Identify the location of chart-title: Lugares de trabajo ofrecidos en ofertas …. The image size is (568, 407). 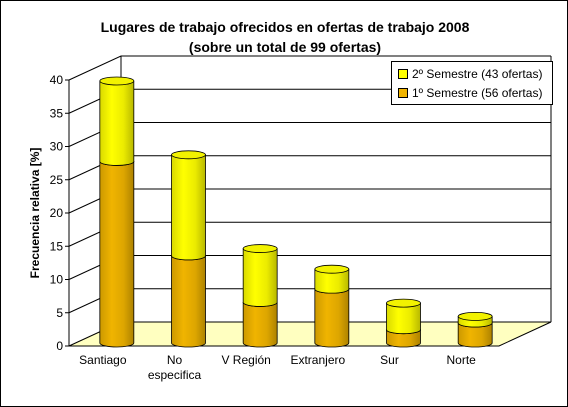
(285, 27).